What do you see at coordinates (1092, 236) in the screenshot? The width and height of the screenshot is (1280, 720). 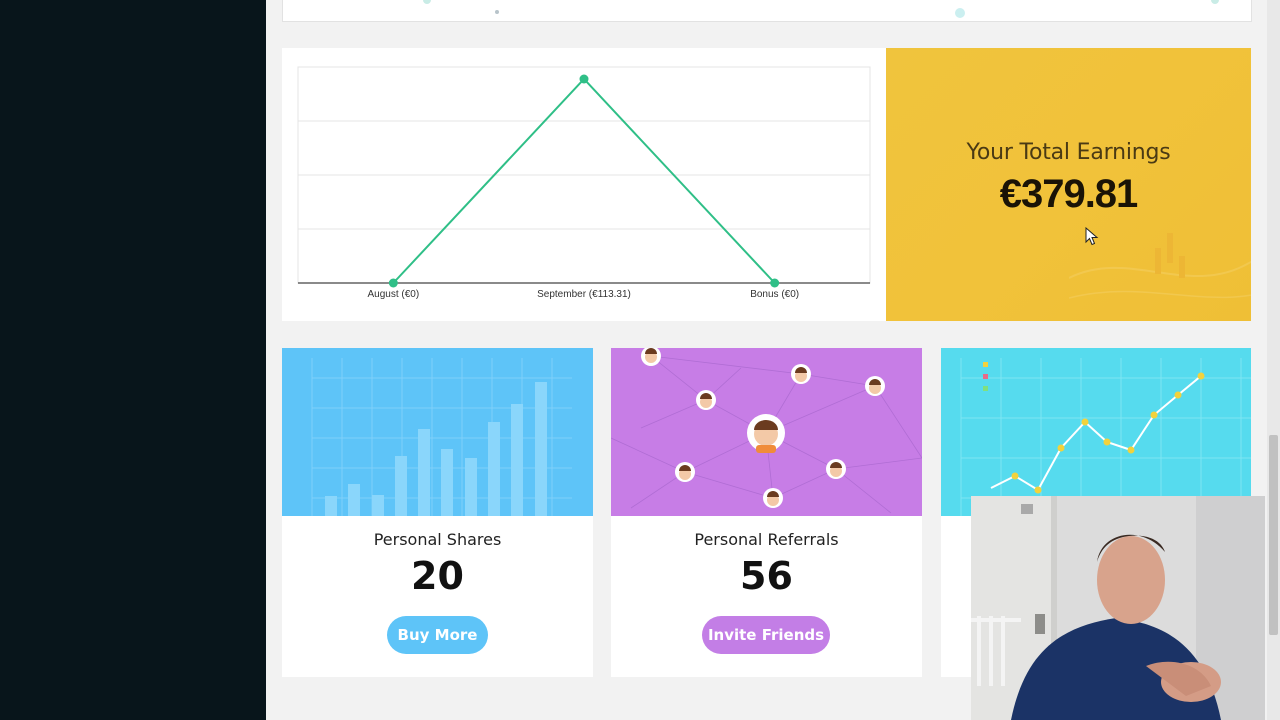 I see `mouse-cursor-icon` at bounding box center [1092, 236].